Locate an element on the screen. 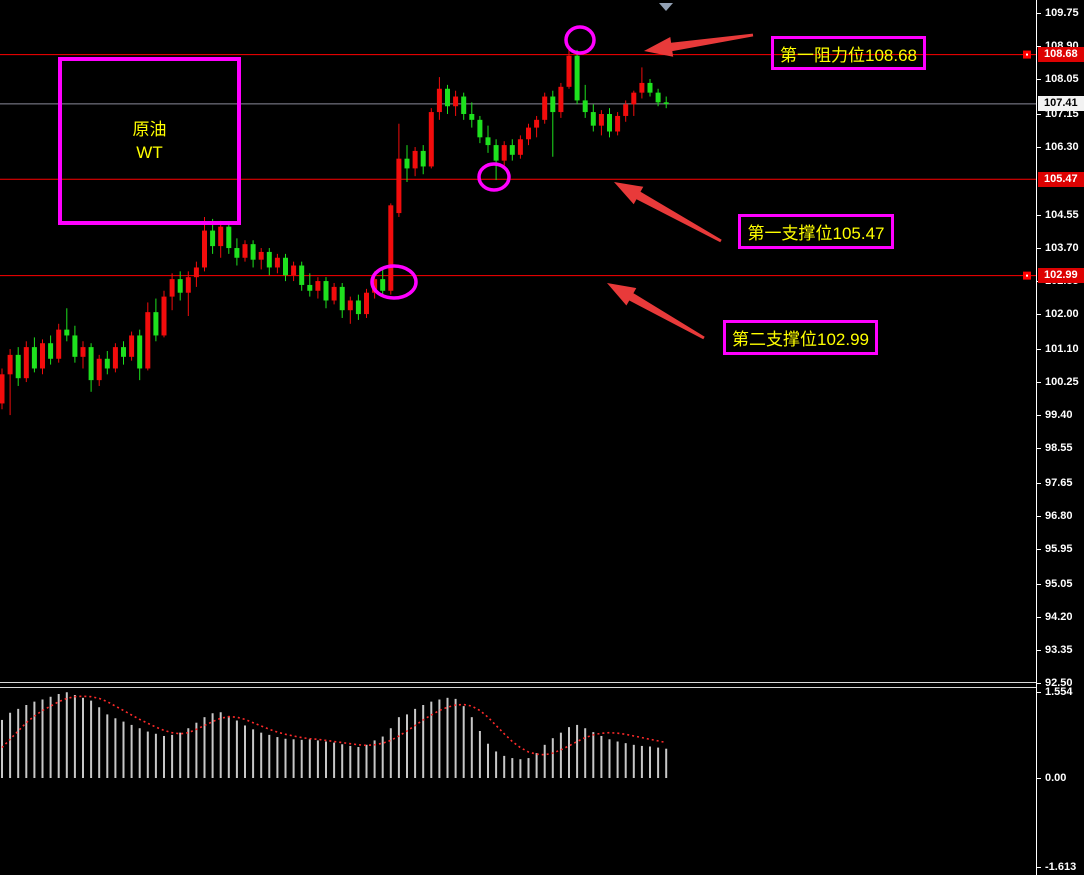 The height and width of the screenshot is (875, 1084). price-tick-label: 93.35 is located at coordinates (1059, 650).